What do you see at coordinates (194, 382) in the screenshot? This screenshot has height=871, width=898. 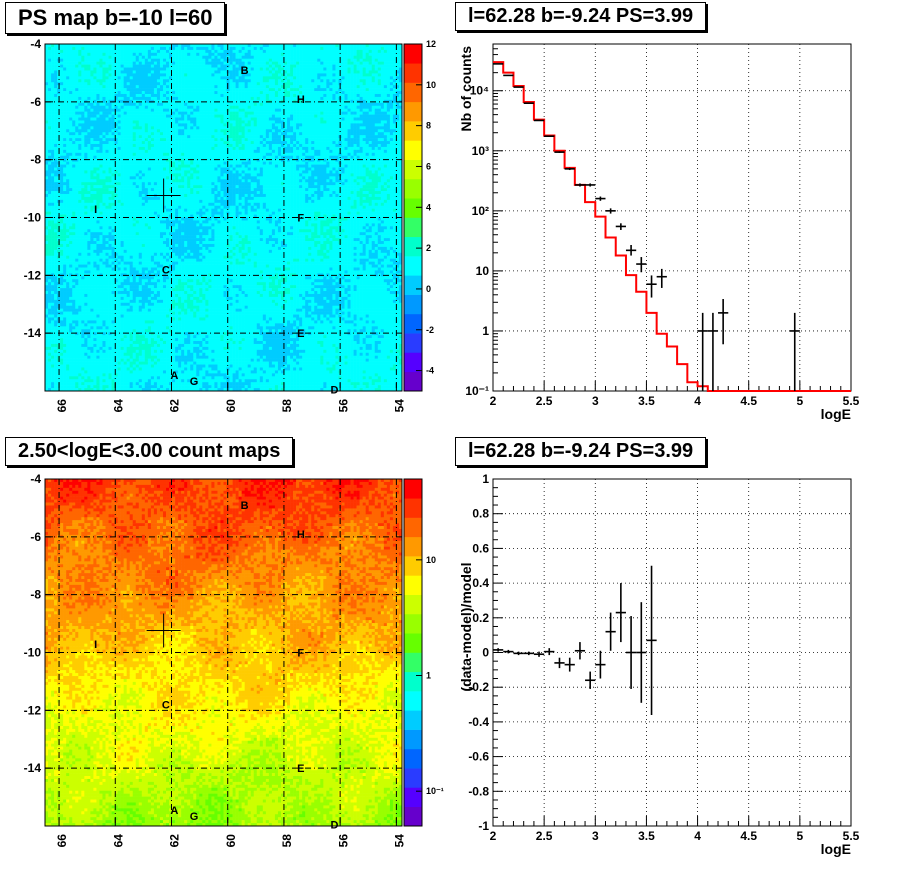 I see `ps-map-source-label: G` at bounding box center [194, 382].